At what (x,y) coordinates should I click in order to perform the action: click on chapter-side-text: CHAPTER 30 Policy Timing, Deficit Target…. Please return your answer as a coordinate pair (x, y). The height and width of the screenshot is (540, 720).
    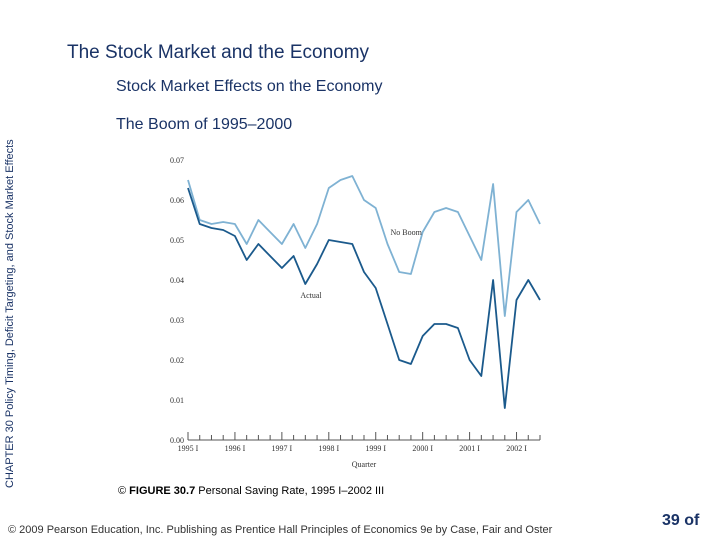
    Looking at the image, I should click on (10, 313).